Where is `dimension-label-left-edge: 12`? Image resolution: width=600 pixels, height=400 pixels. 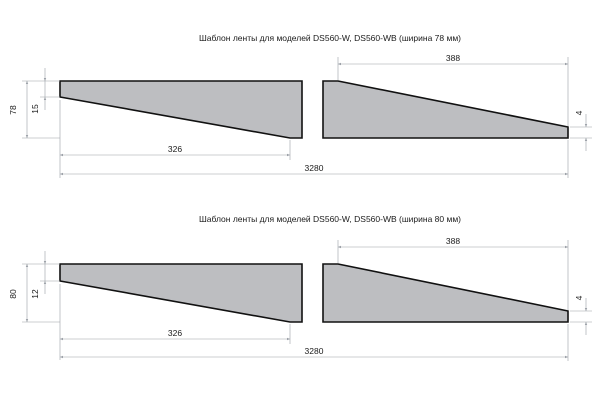
dimension-label-left-edge: 12 is located at coordinates (35, 294).